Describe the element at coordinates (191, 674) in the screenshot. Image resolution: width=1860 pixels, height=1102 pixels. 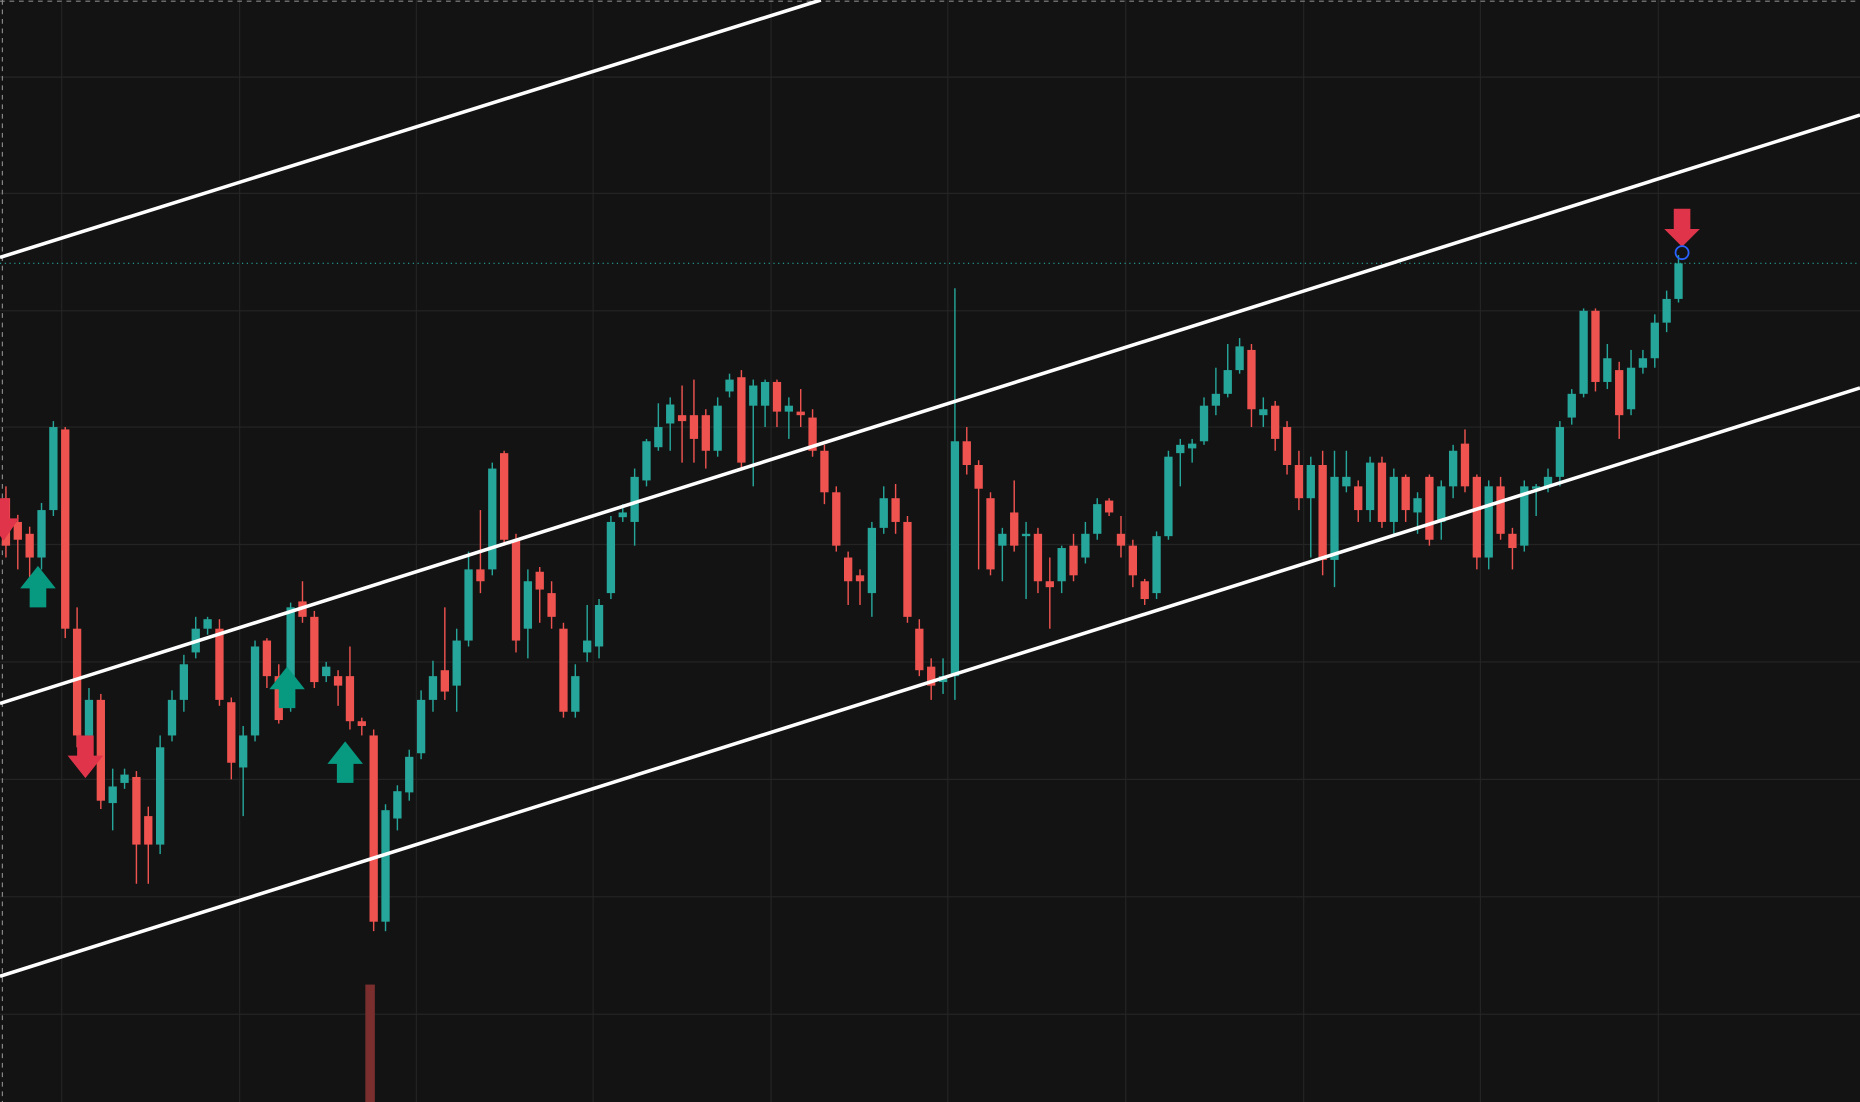
I see `buy-signals` at that location.